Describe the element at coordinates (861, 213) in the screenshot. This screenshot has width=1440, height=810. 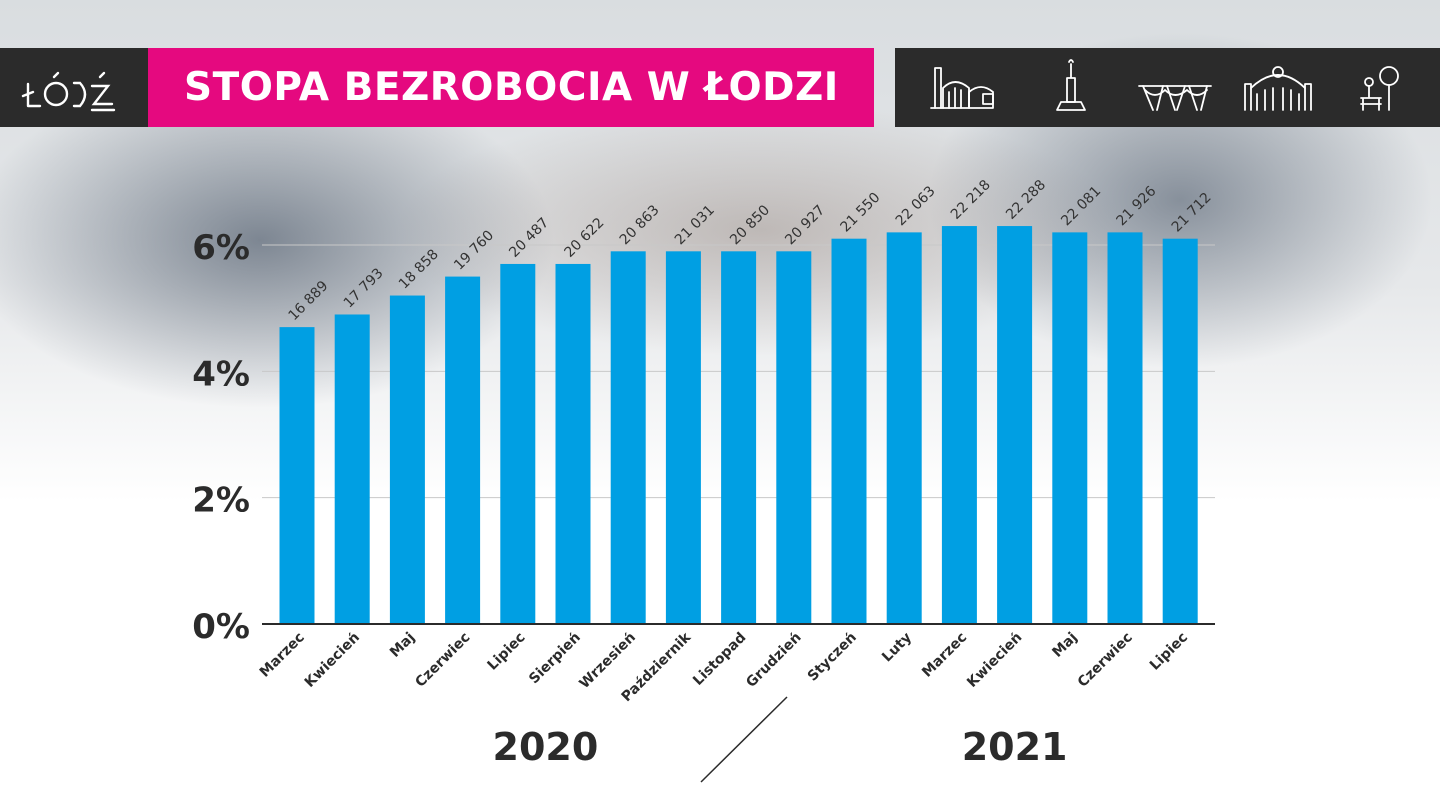
I see `data-label: 21 550` at that location.